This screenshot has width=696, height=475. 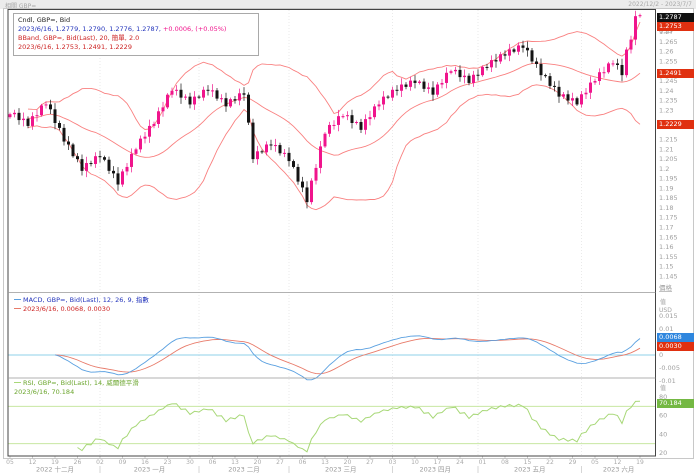 What do you see at coordinates (663, 388) in the screenshot?
I see `rsi-axis-title: 值` at bounding box center [663, 388].